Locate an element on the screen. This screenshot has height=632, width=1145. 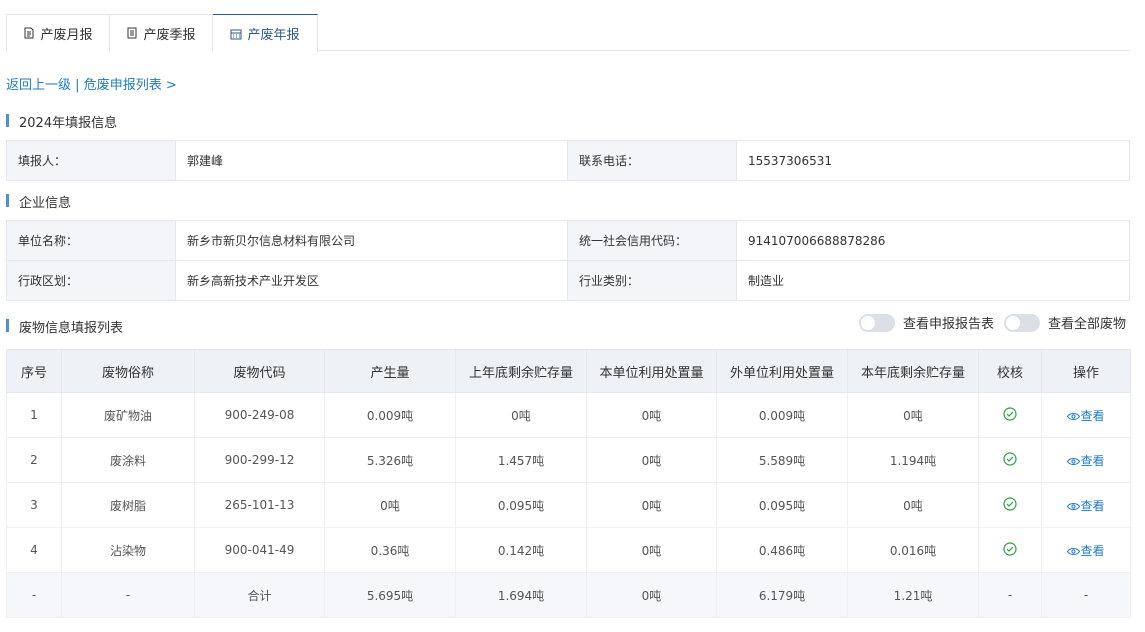
table-cell: 900-041-49 is located at coordinates (259, 550).